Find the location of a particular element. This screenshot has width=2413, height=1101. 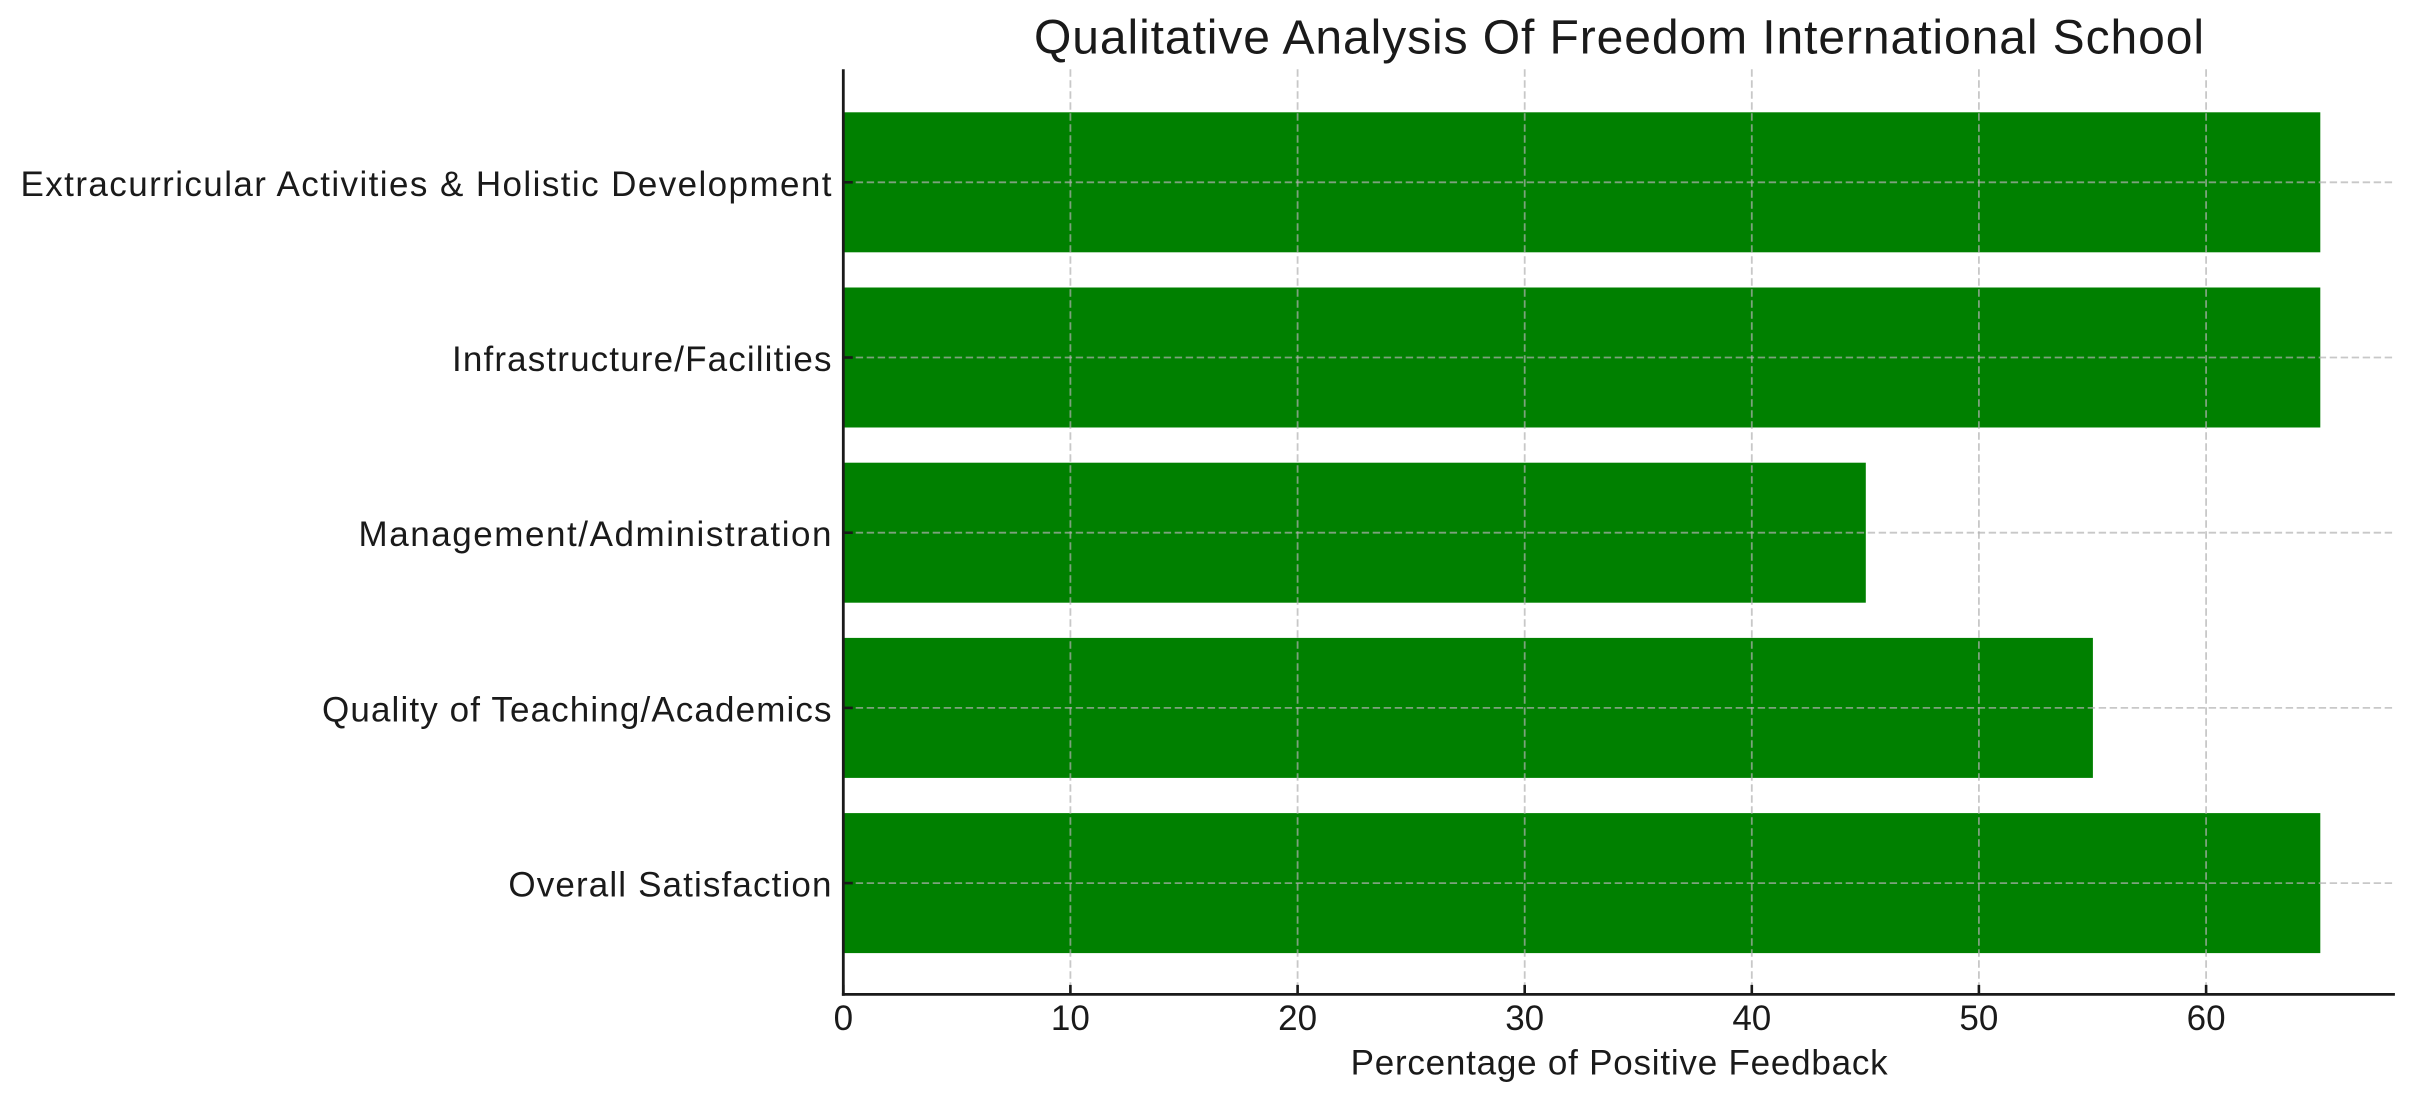

svg-text: 30 is located at coordinates (1524, 1018).